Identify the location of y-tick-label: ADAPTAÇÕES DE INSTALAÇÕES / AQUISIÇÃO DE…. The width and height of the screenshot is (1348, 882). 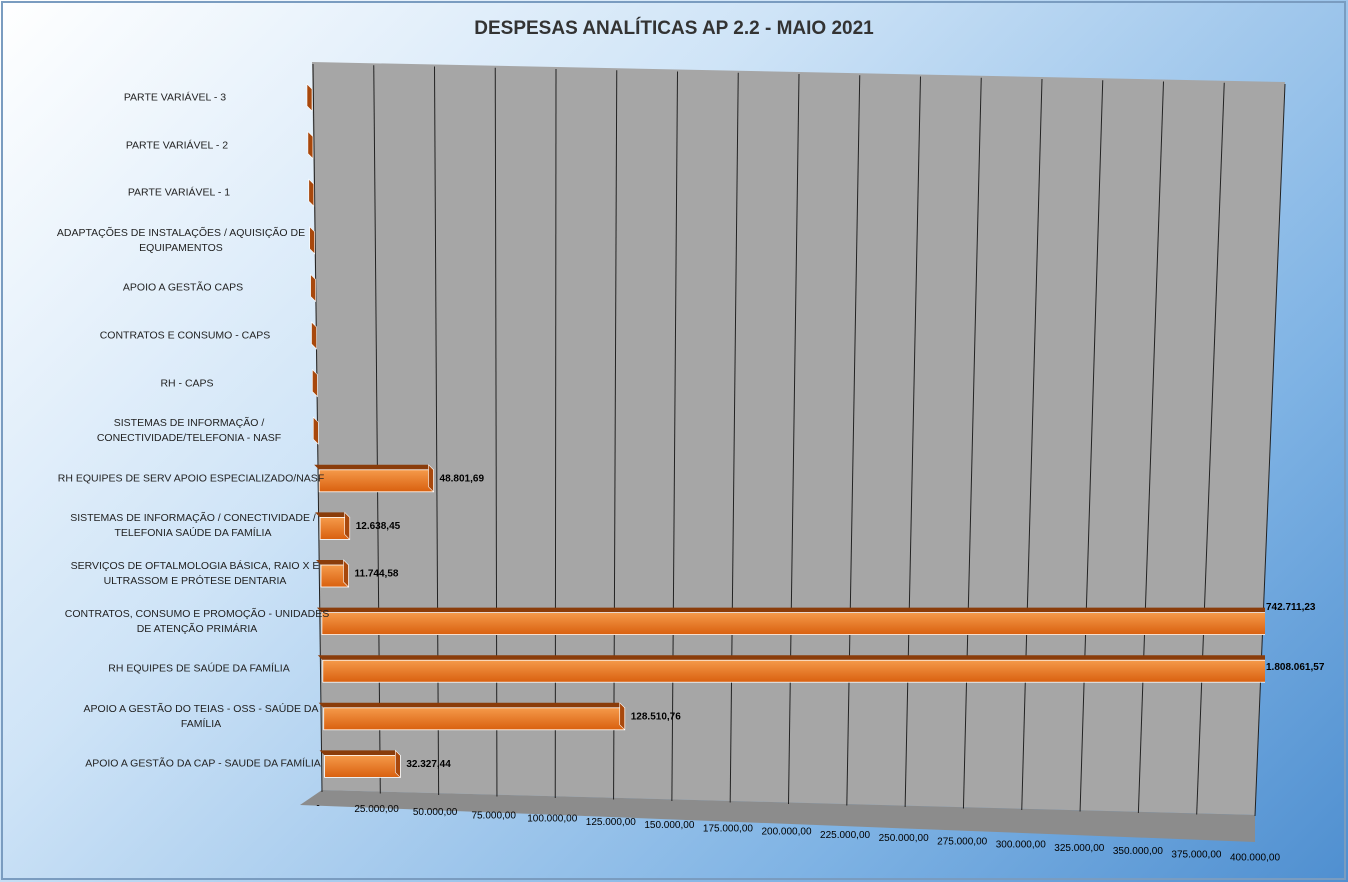
(181, 240).